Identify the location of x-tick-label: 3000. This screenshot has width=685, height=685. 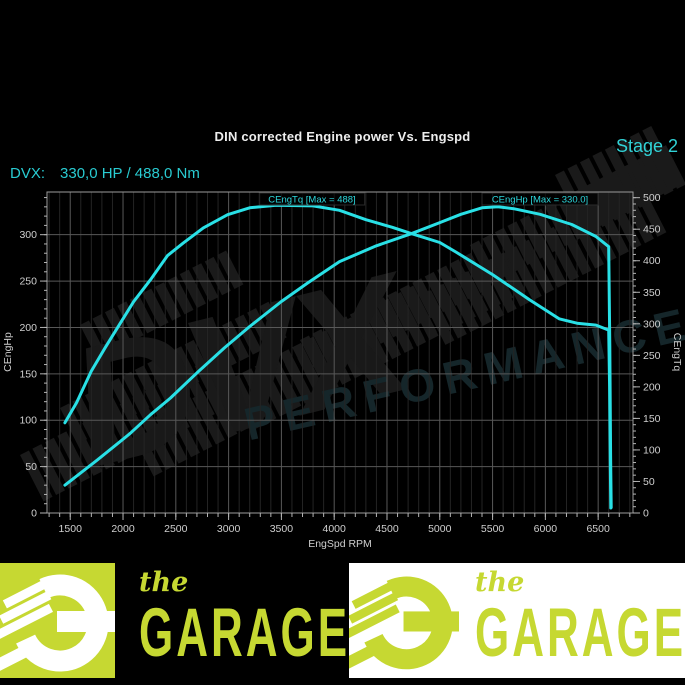
(229, 529).